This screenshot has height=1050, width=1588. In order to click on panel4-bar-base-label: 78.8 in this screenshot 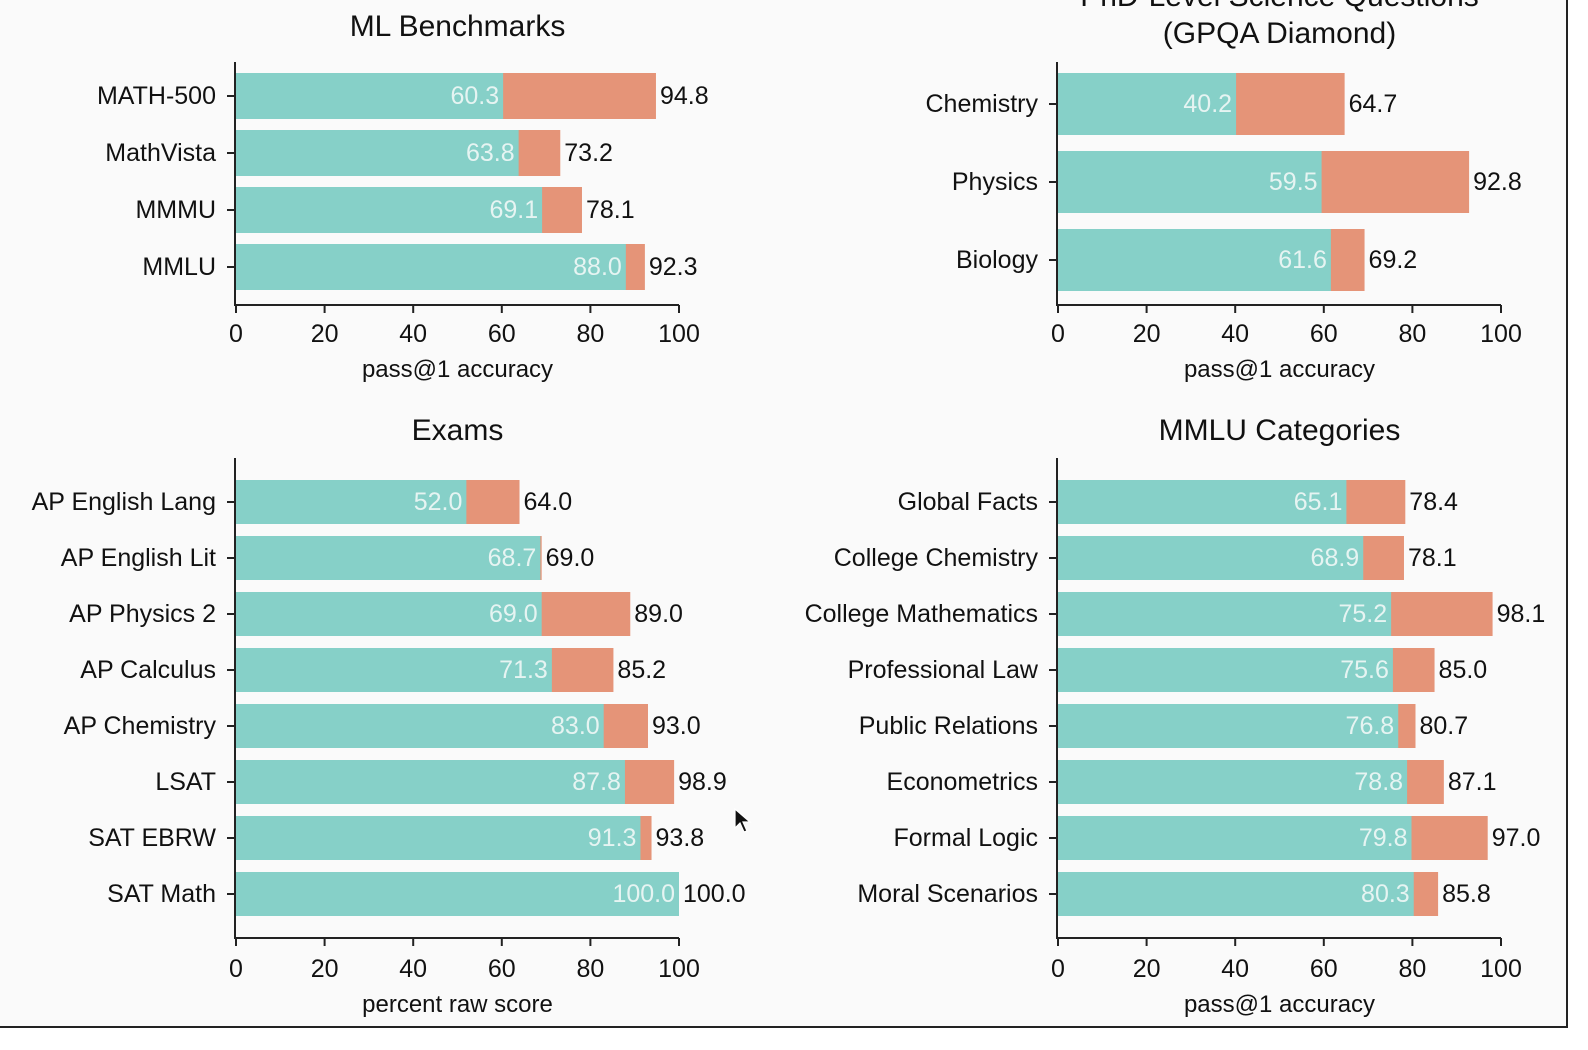, I will do `click(1378, 782)`.